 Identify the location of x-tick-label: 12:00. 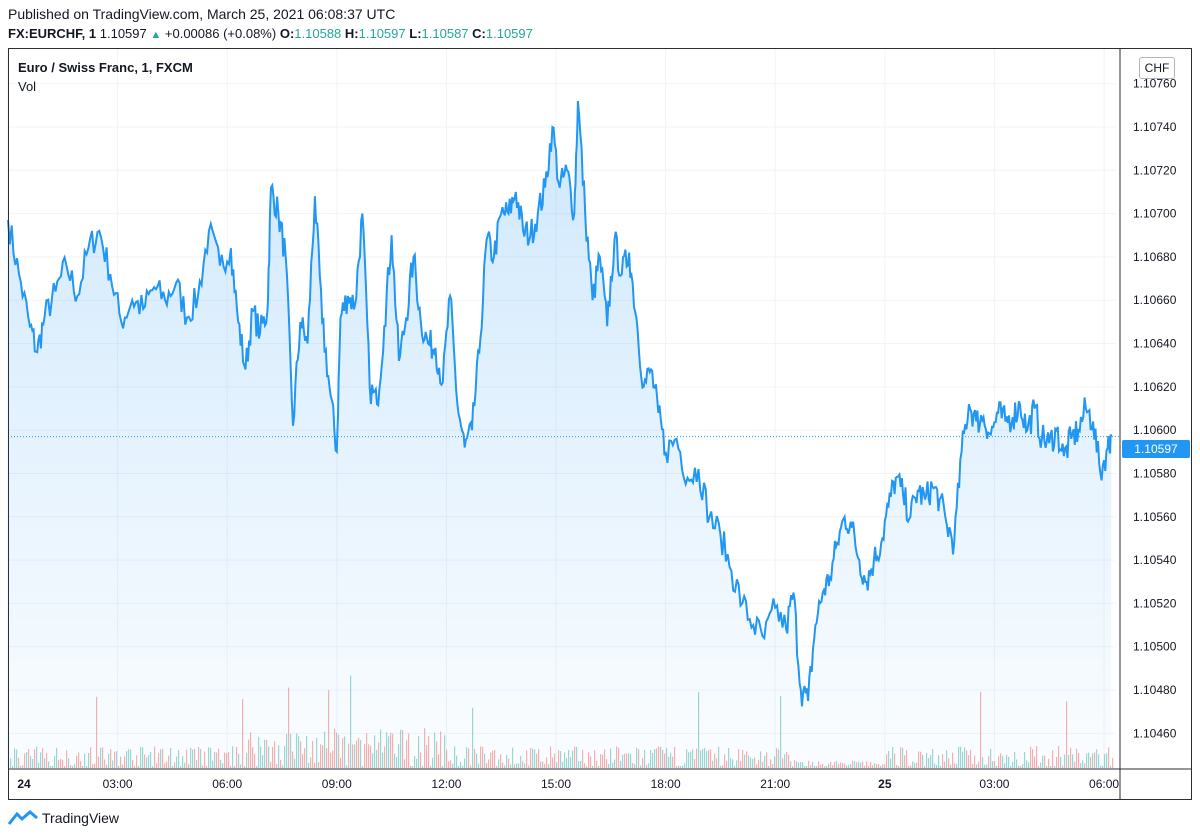
(446, 784).